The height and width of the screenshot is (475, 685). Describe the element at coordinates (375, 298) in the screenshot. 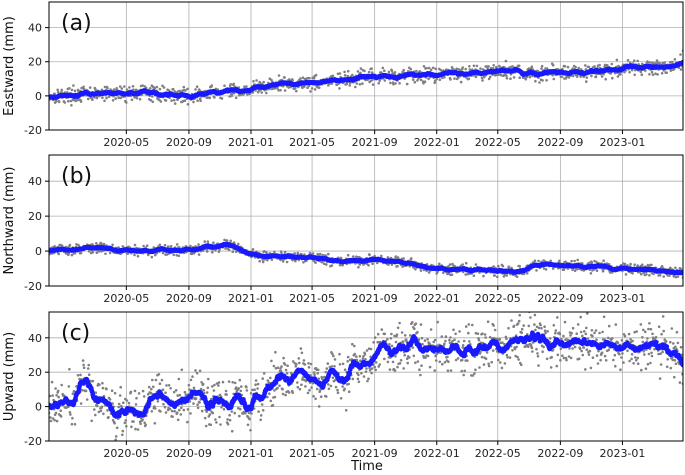

I see `x-tick-label: 2021-09` at that location.